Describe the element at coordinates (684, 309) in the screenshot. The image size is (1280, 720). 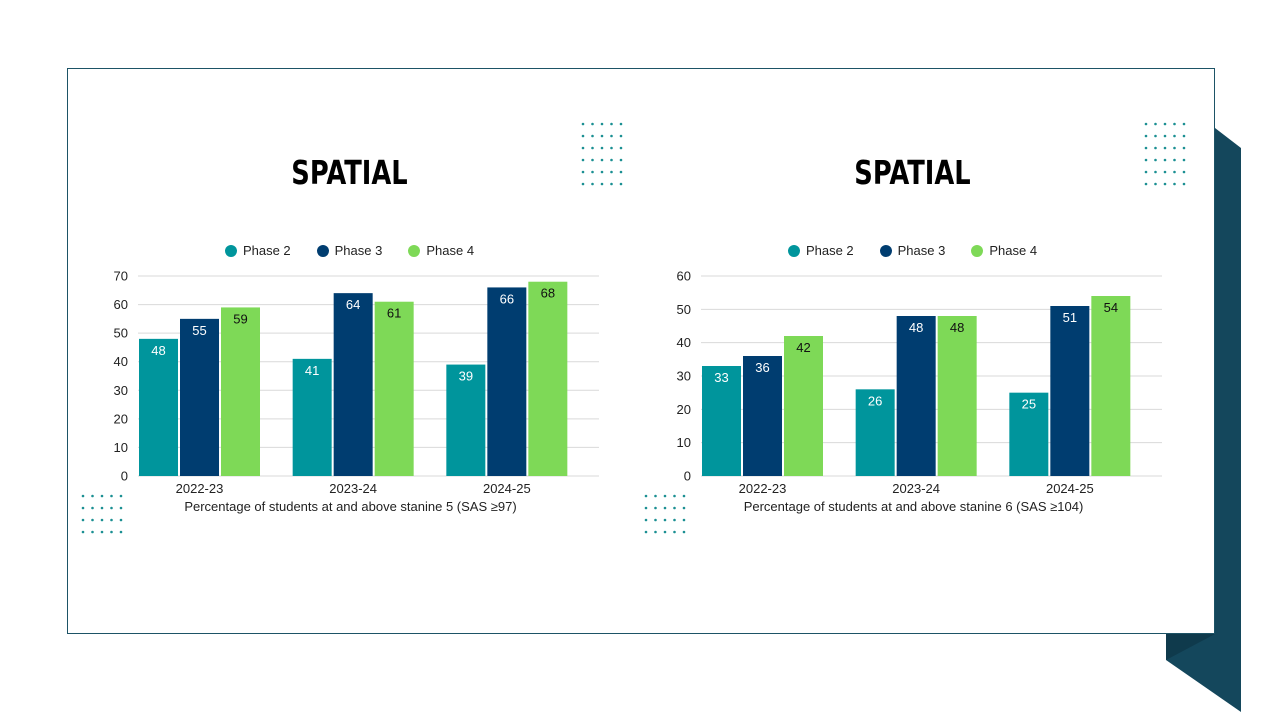
I see `y-tick-label: 50` at that location.